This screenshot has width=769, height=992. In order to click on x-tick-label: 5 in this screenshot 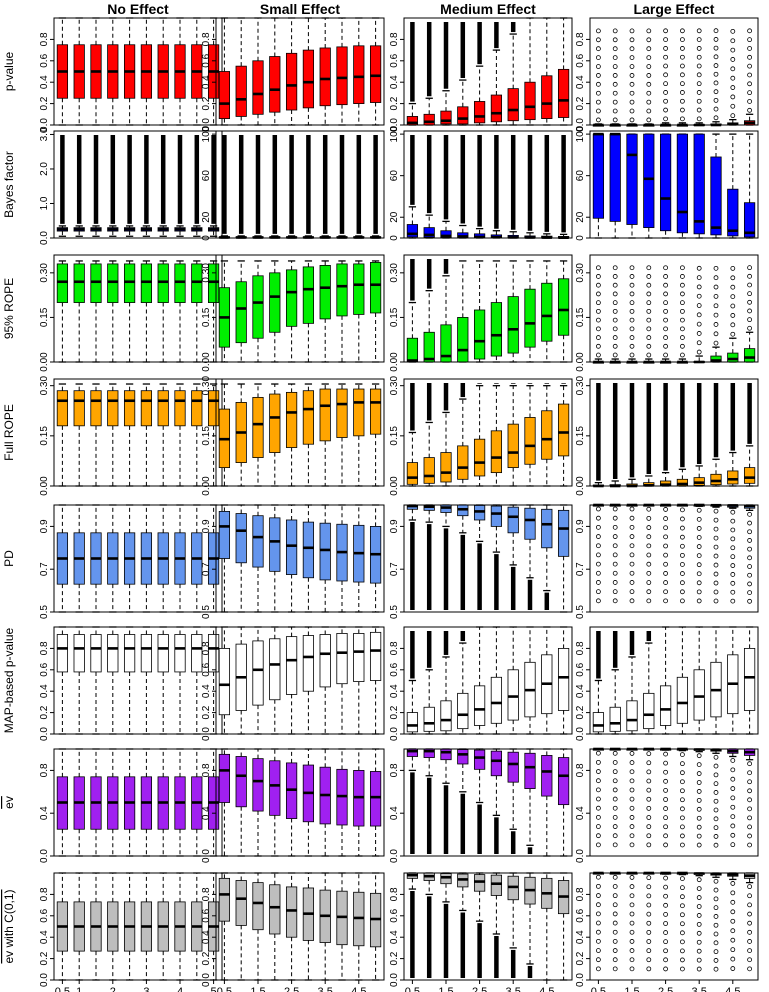, I will do `click(214, 989)`.